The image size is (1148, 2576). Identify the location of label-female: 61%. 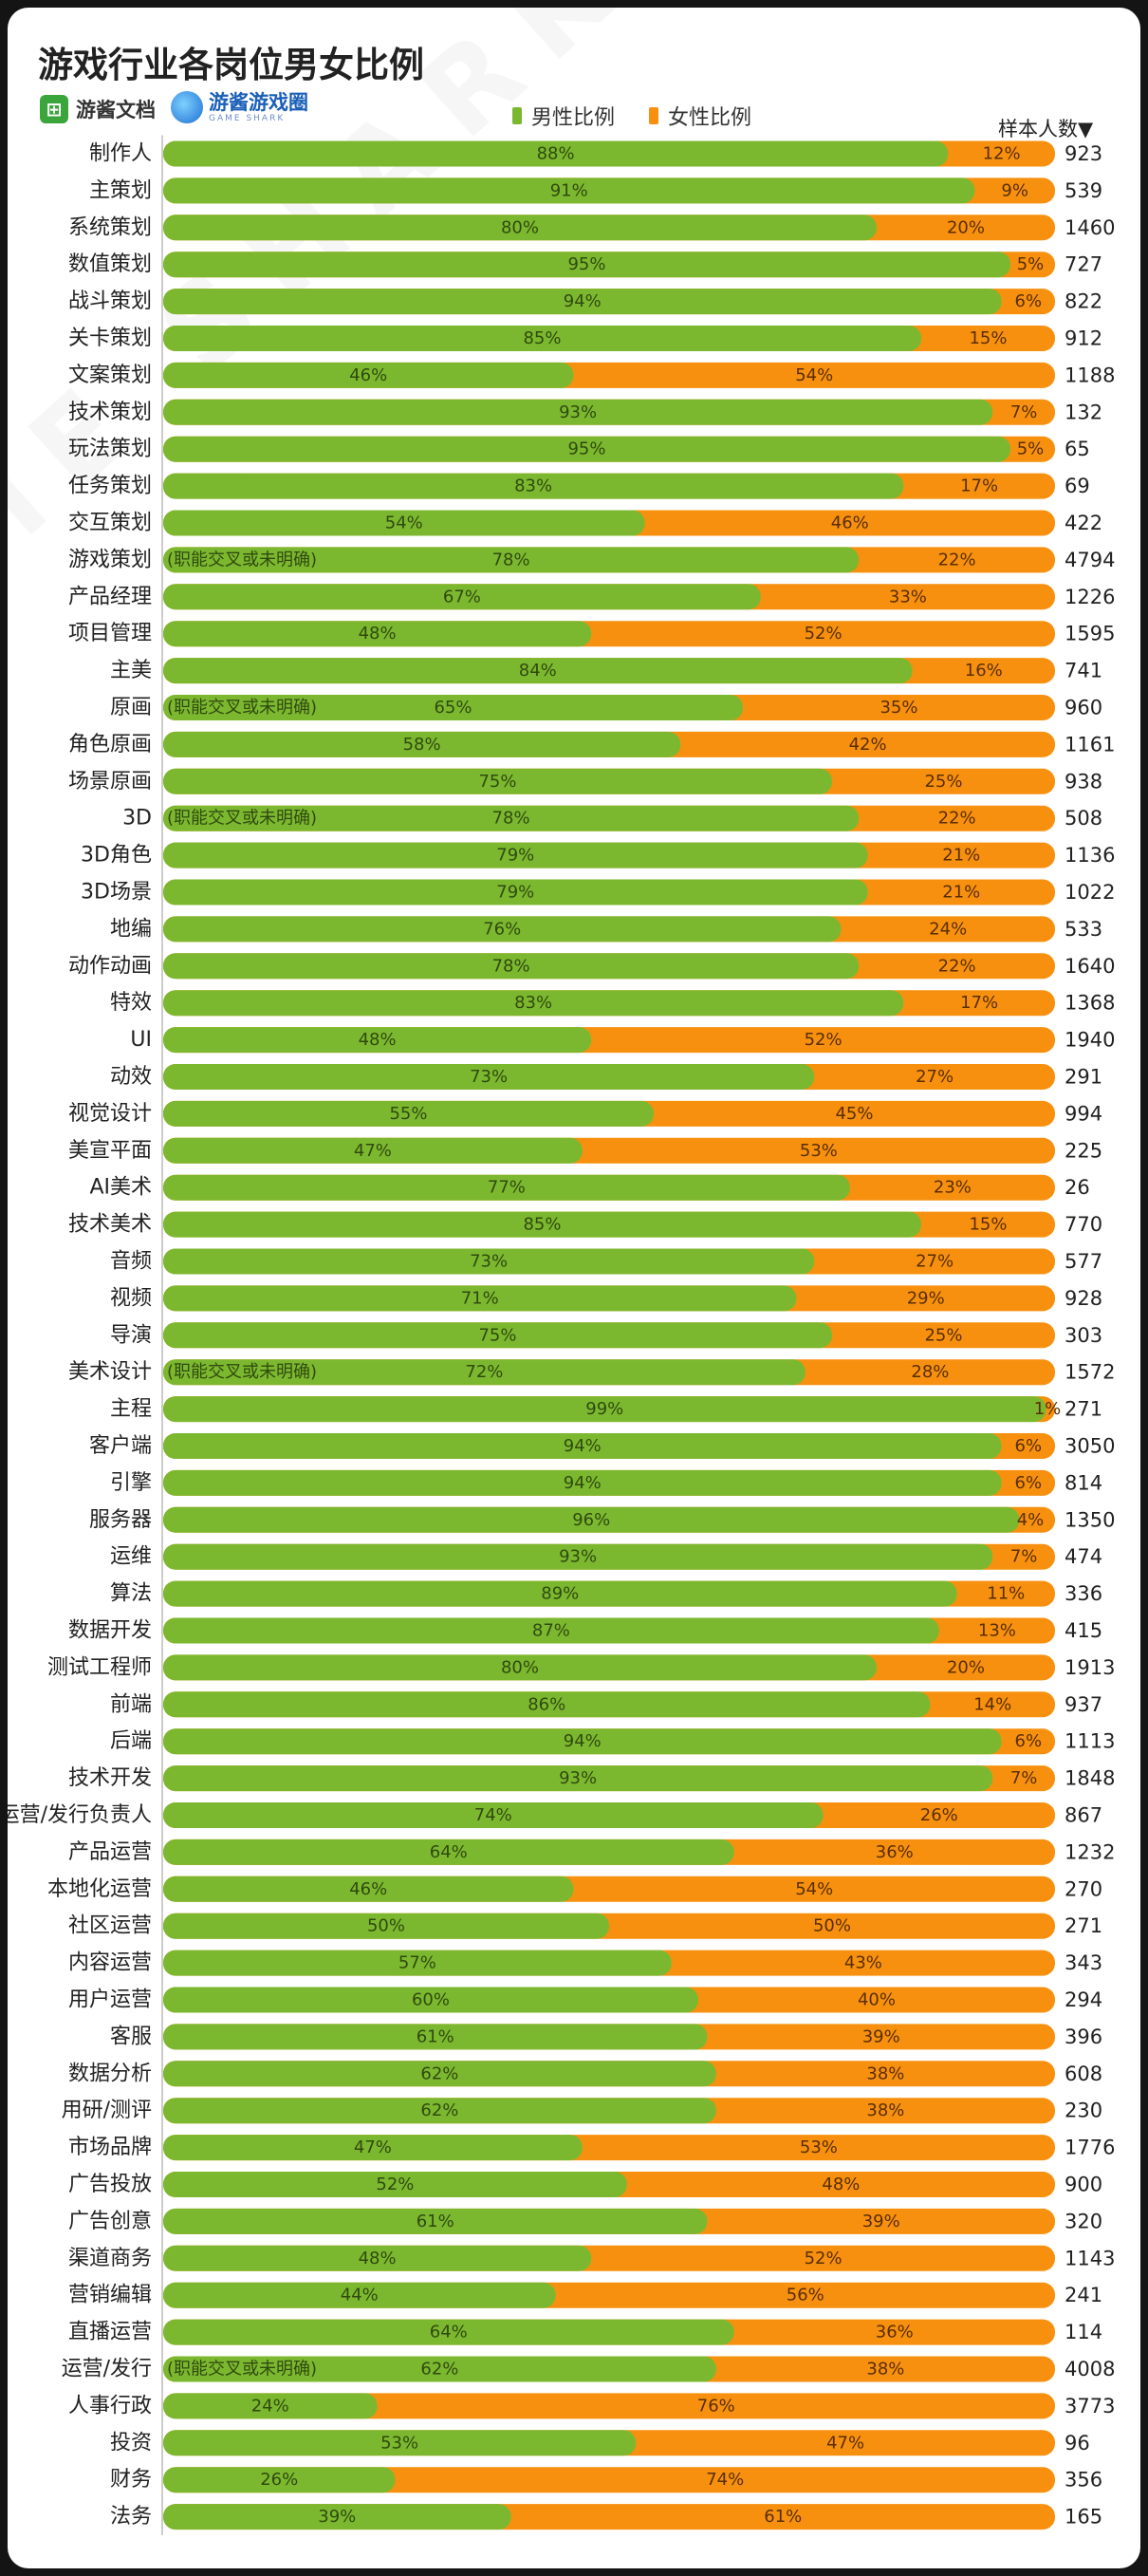
(783, 2517).